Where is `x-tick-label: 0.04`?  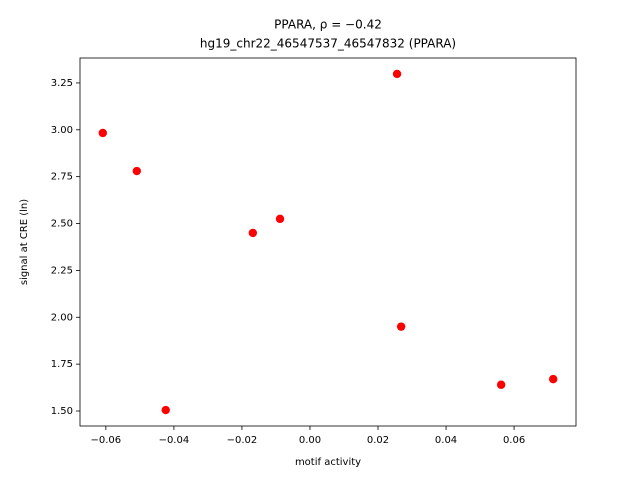
x-tick-label: 0.04 is located at coordinates (446, 440).